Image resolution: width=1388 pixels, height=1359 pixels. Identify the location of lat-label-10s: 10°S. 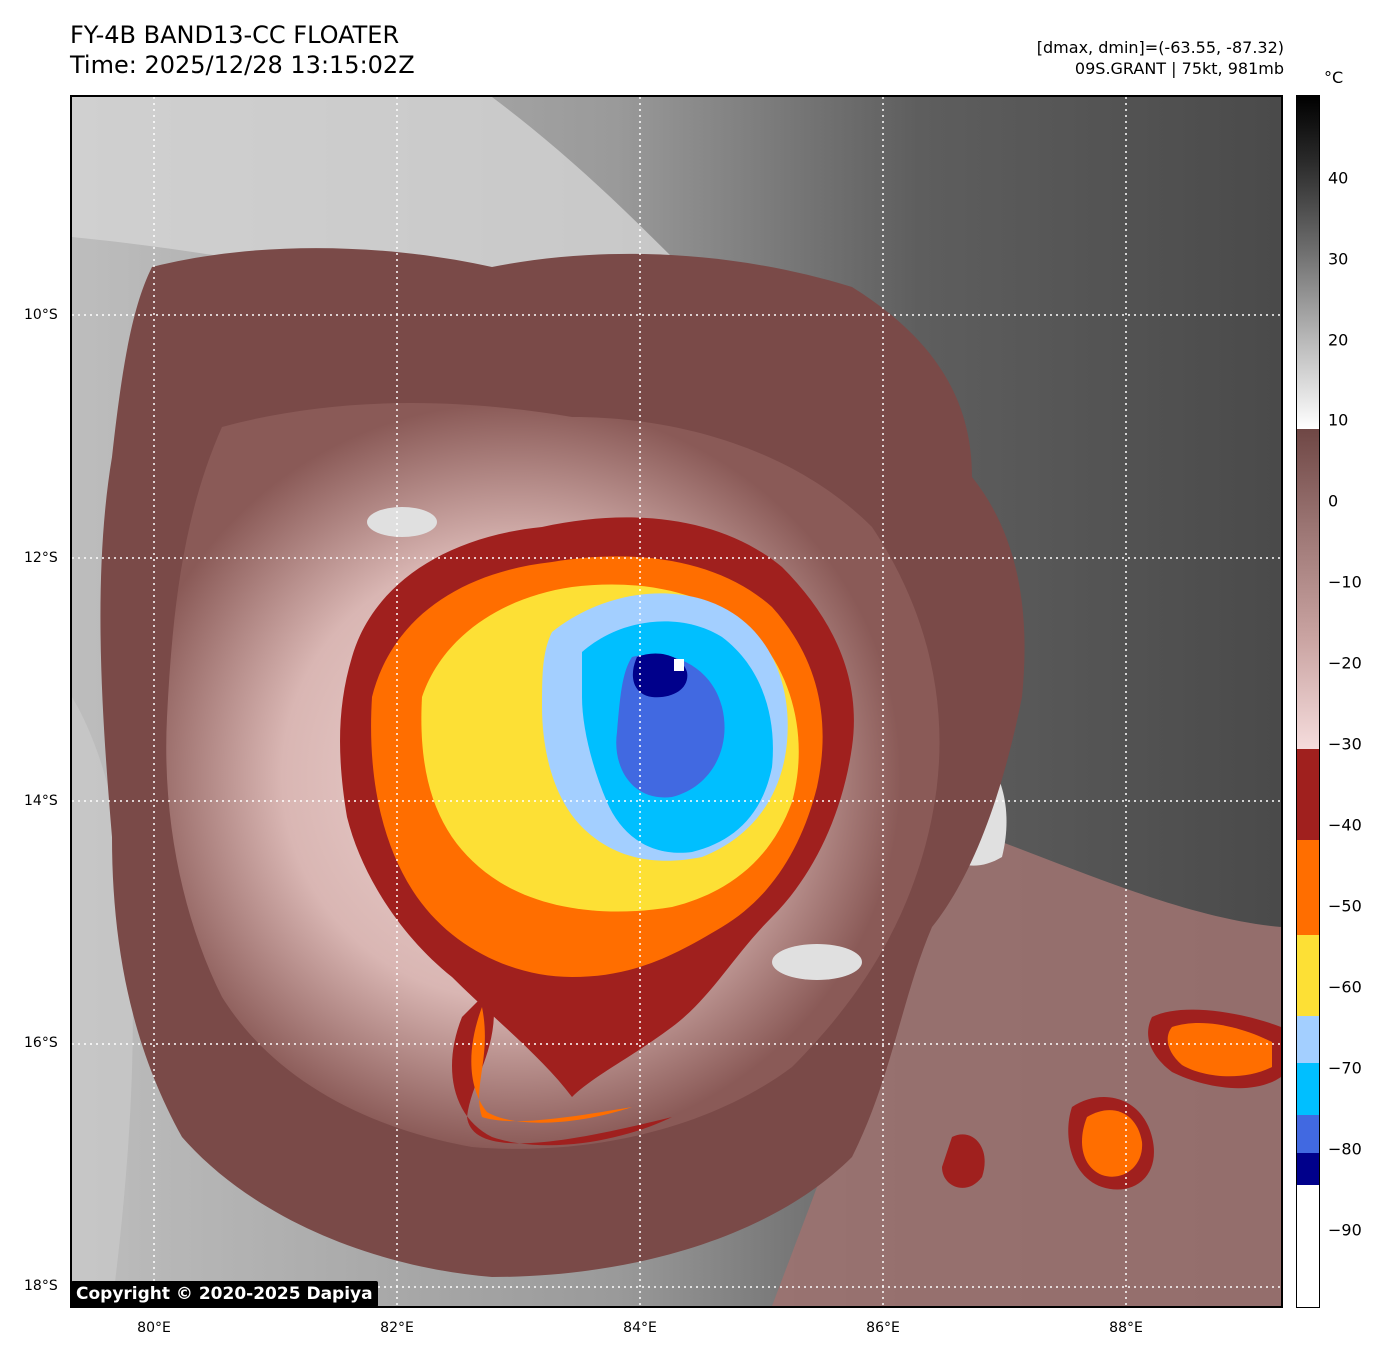
(41, 315).